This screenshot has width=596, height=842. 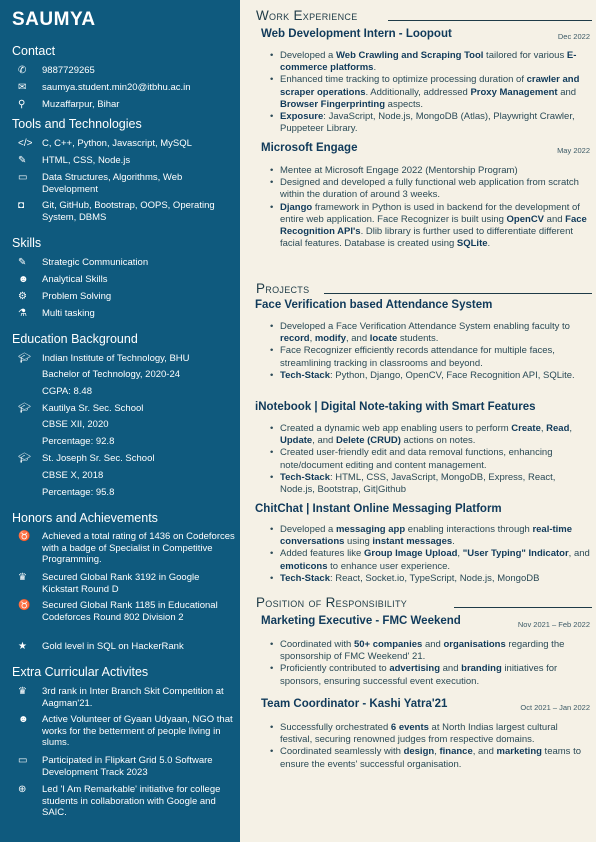 What do you see at coordinates (309, 148) in the screenshot?
I see `job-title: Microsoft Engage` at bounding box center [309, 148].